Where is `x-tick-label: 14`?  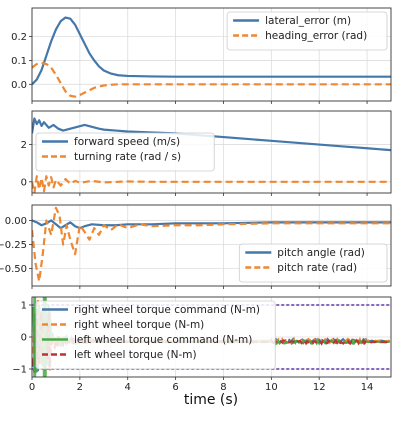
x-tick-label: 14 is located at coordinates (367, 387).